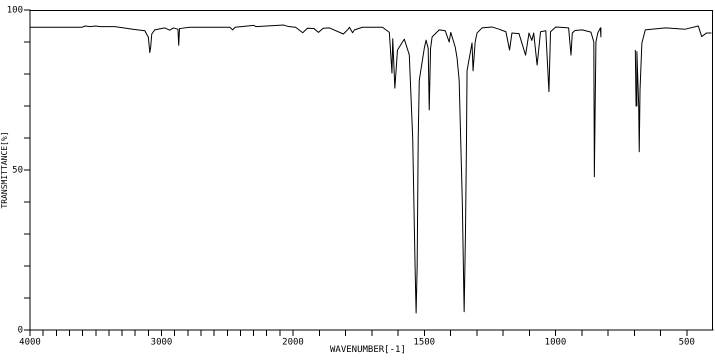 The image size is (715, 364). I want to click on x-tick-label: 2000, so click(293, 343).